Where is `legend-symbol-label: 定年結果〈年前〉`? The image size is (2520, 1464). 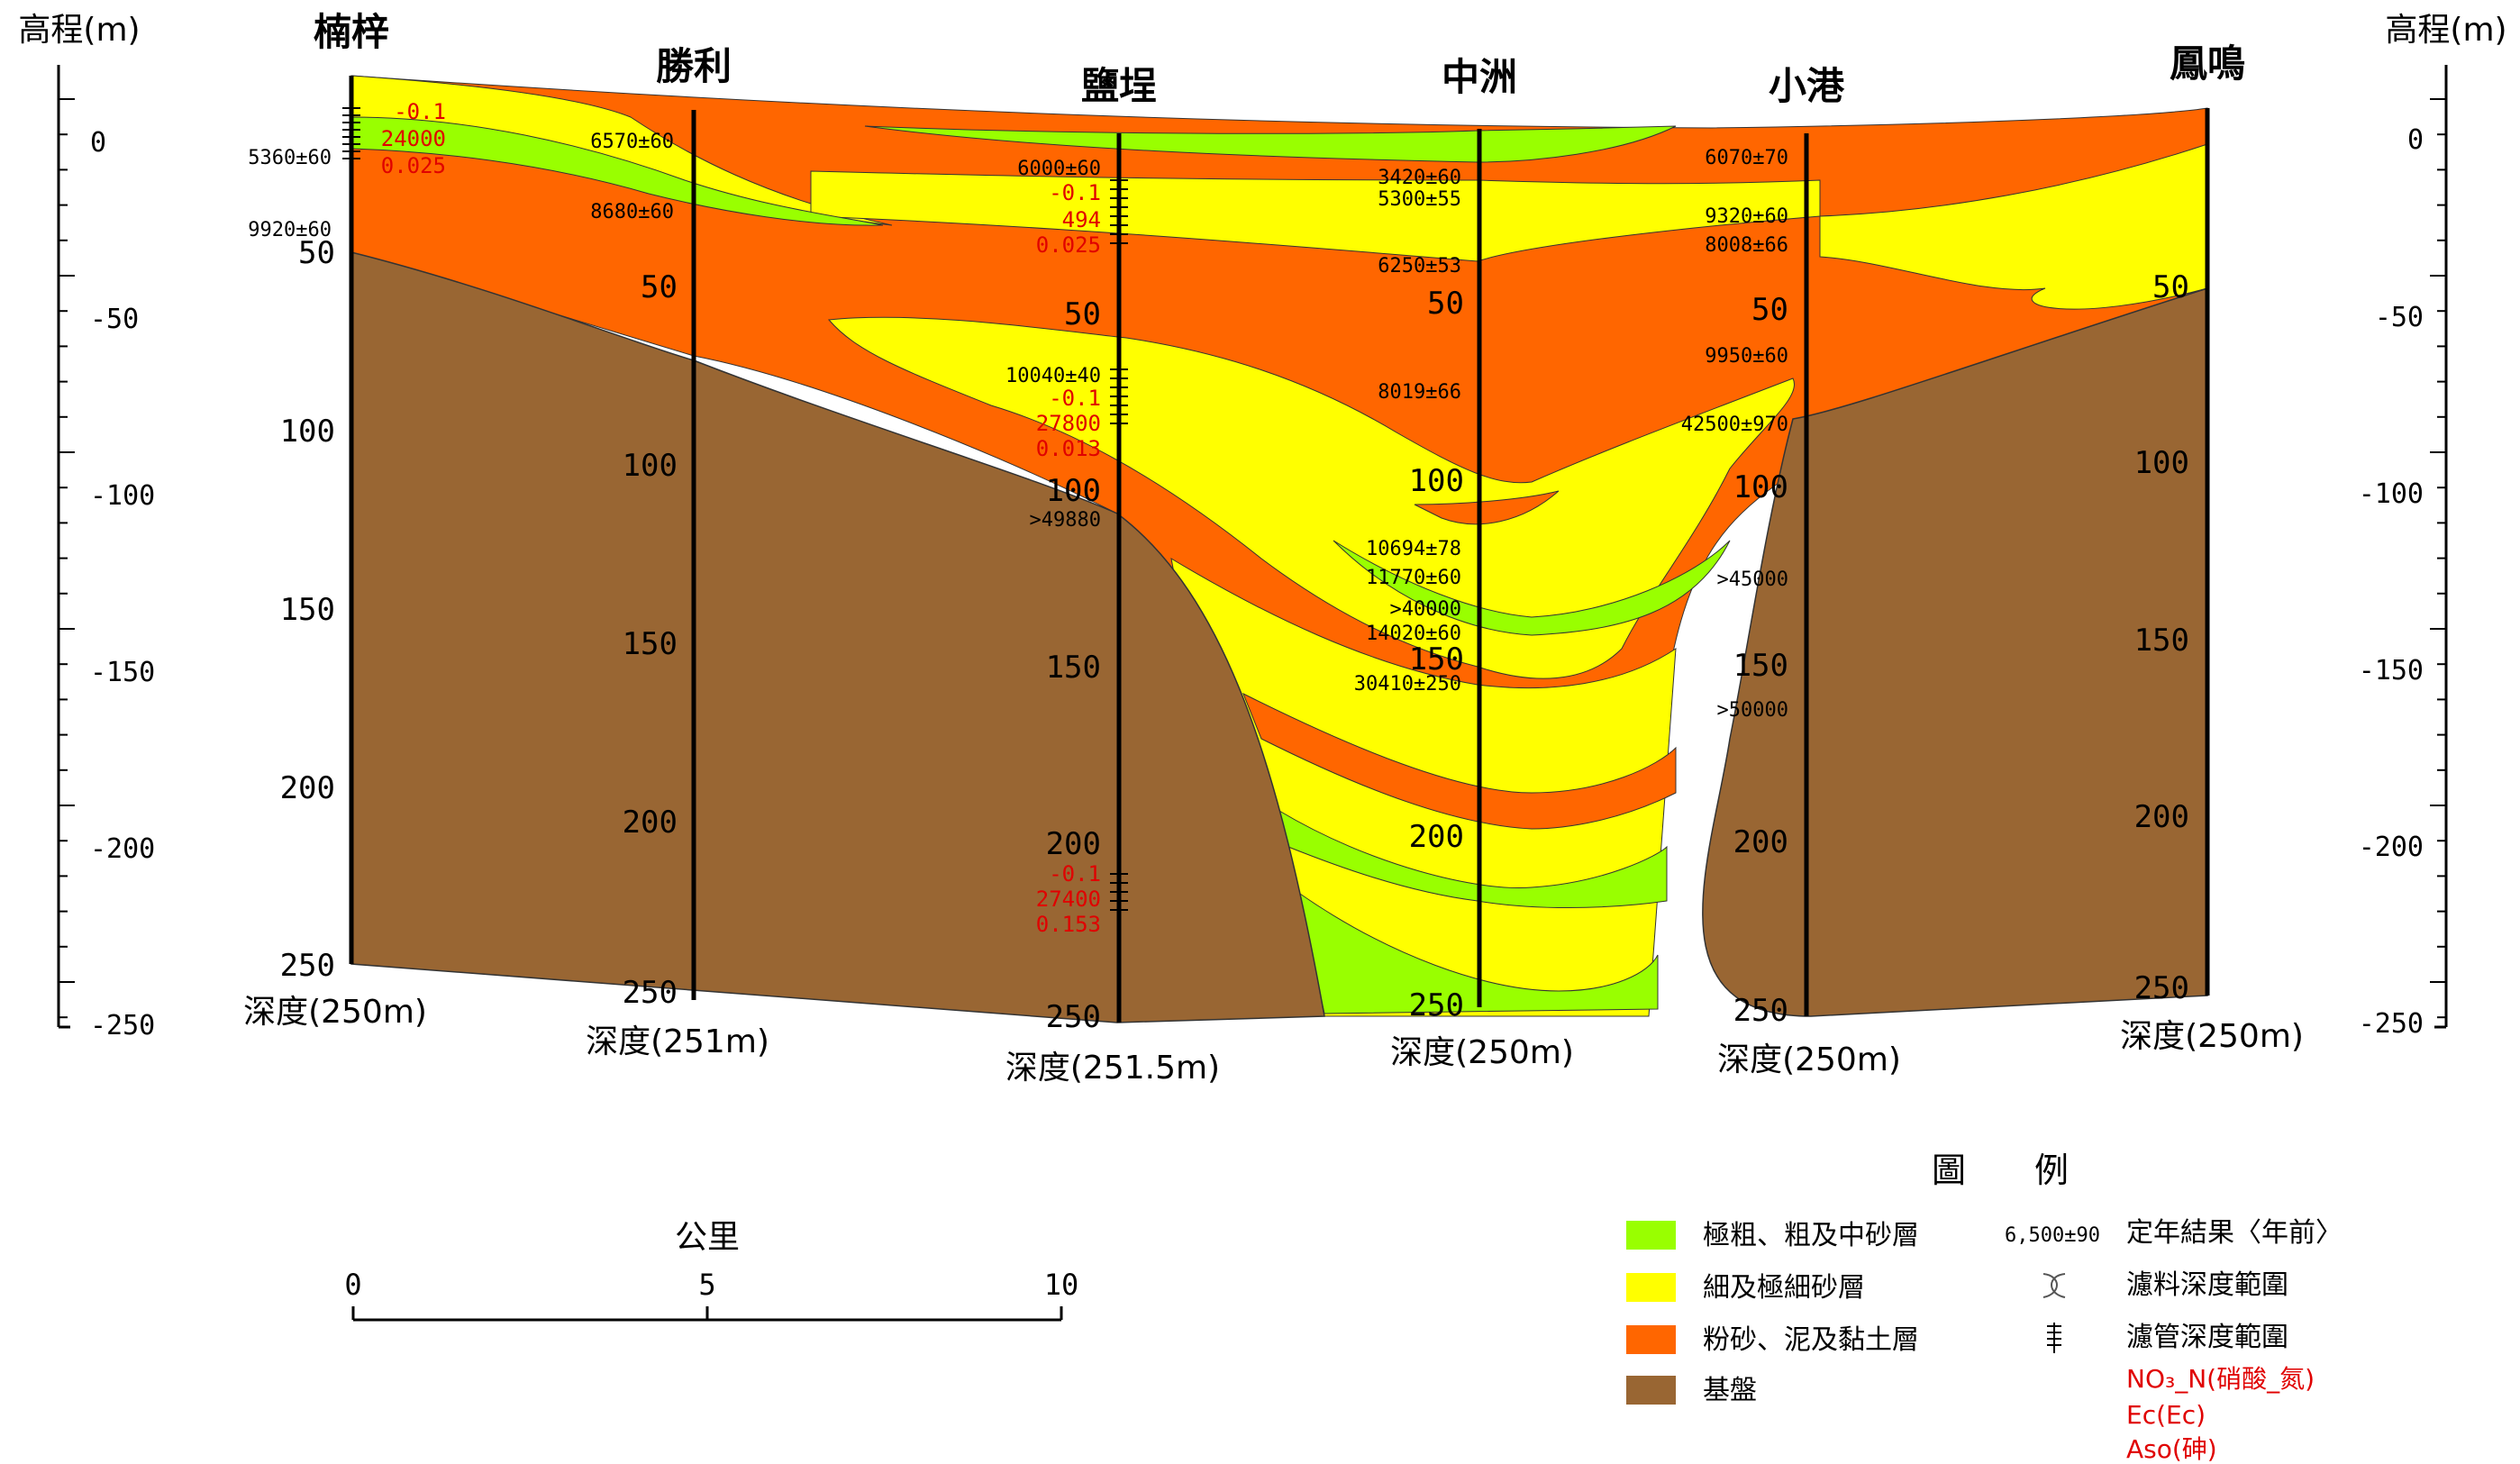
legend-symbol-label: 定年結果〈年前〉 is located at coordinates (2234, 1233).